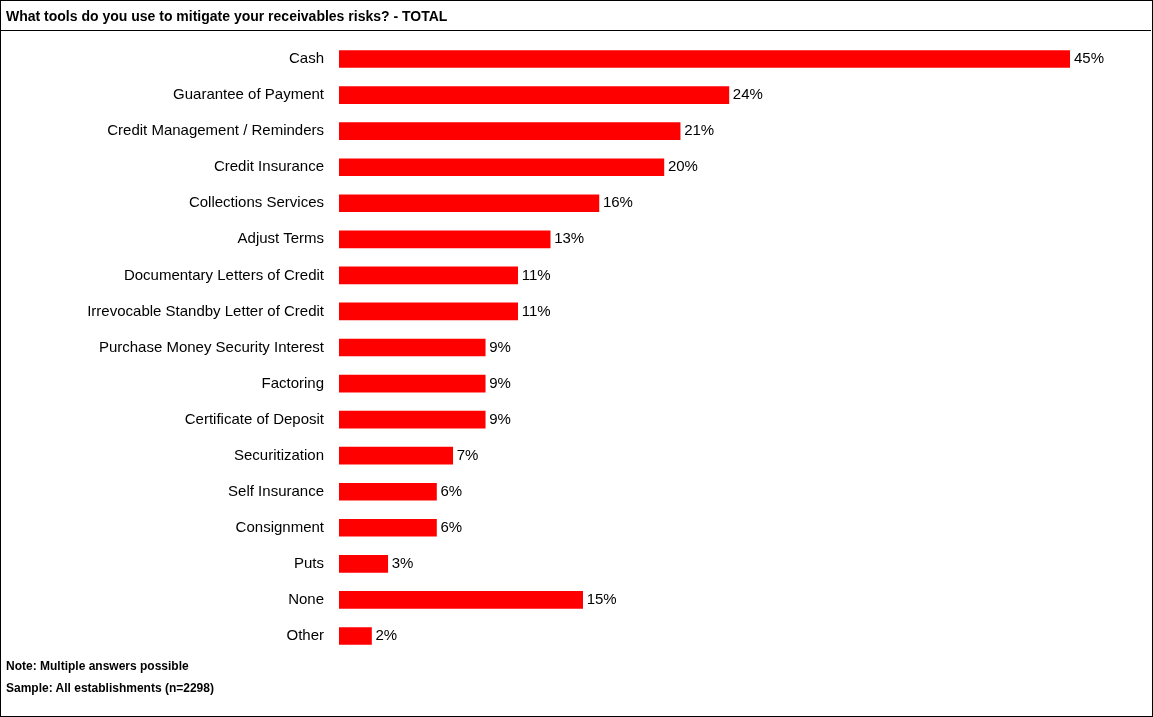  Describe the element at coordinates (305, 635) in the screenshot. I see `y-tick-label: Other` at that location.